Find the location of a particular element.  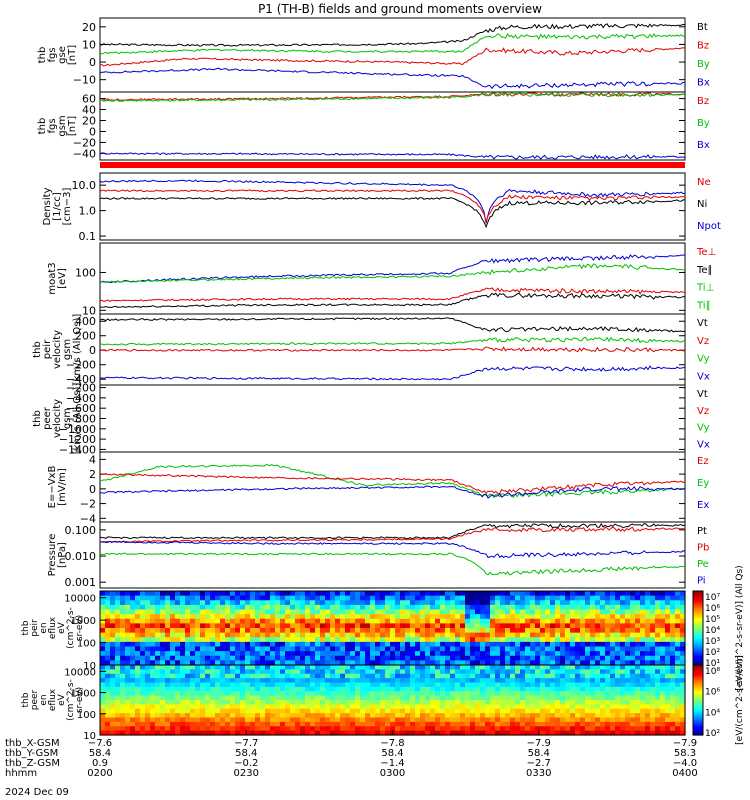

legend-entry: Vt is located at coordinates (702, 394).